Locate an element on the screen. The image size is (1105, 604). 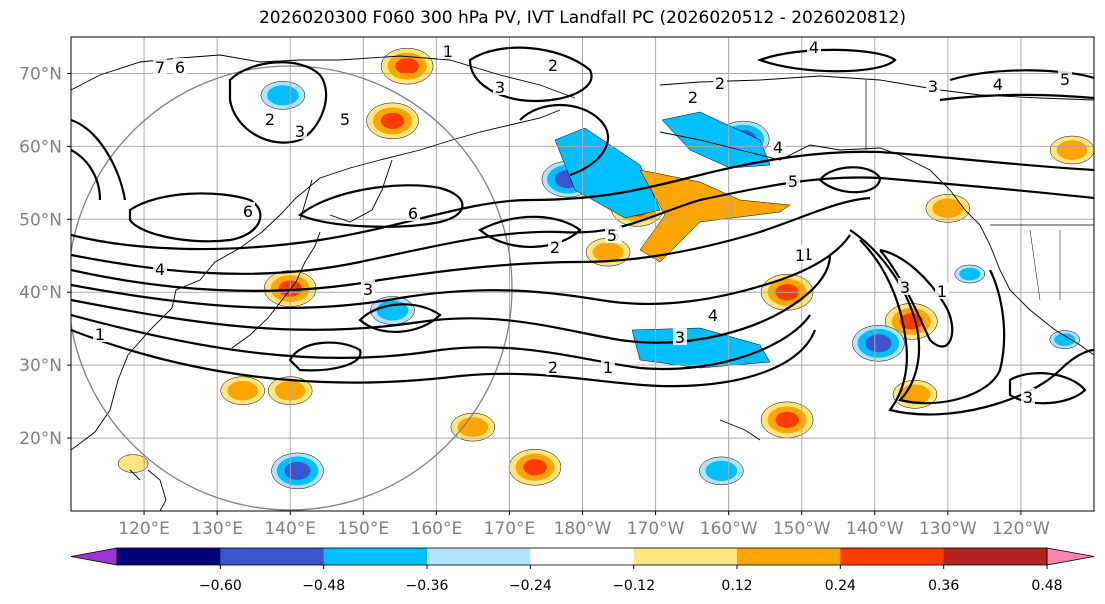
lat-tick-label: 60°N is located at coordinates (40, 147).